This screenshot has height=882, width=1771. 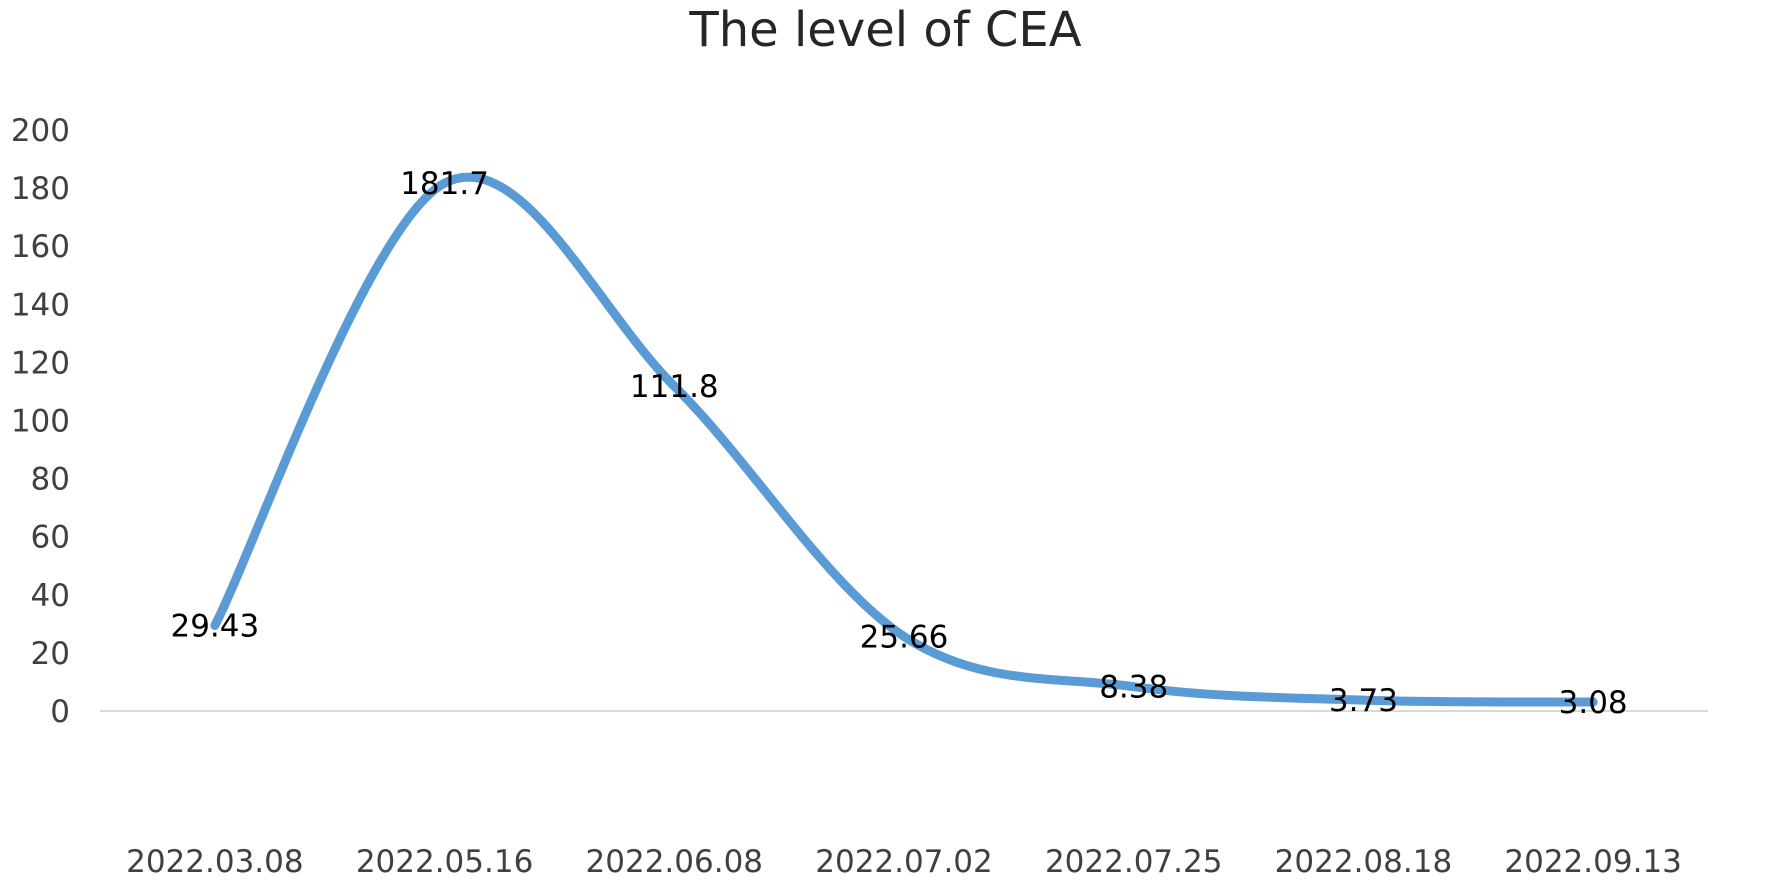 What do you see at coordinates (214, 627) in the screenshot?
I see `data-label: 29.43` at bounding box center [214, 627].